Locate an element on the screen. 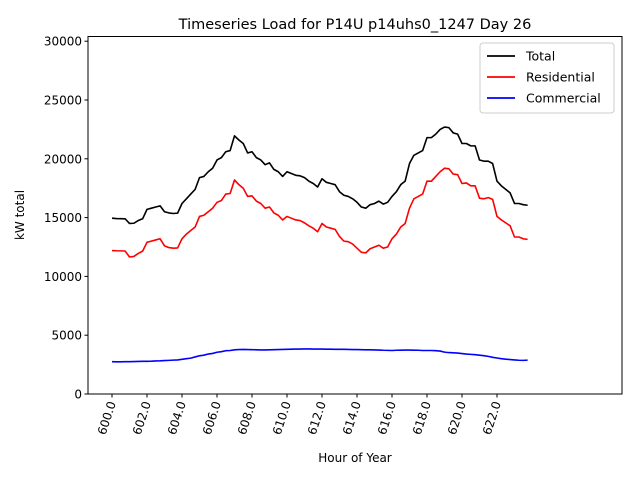  y-axis-ticks: 0 5000 10000 15000 20000 25000 30000 is located at coordinates (66, 218).